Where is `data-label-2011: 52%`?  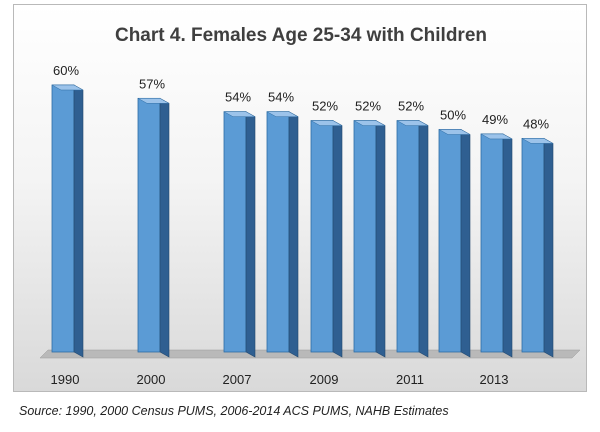 data-label-2011: 52% is located at coordinates (411, 106).